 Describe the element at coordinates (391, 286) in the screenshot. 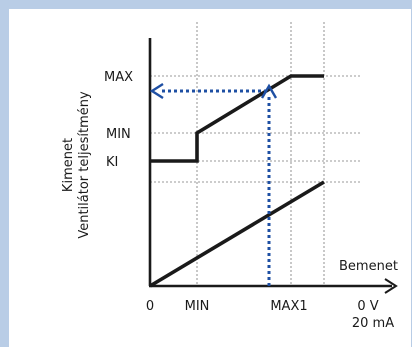

I see `x-axis-arrowhead` at that location.